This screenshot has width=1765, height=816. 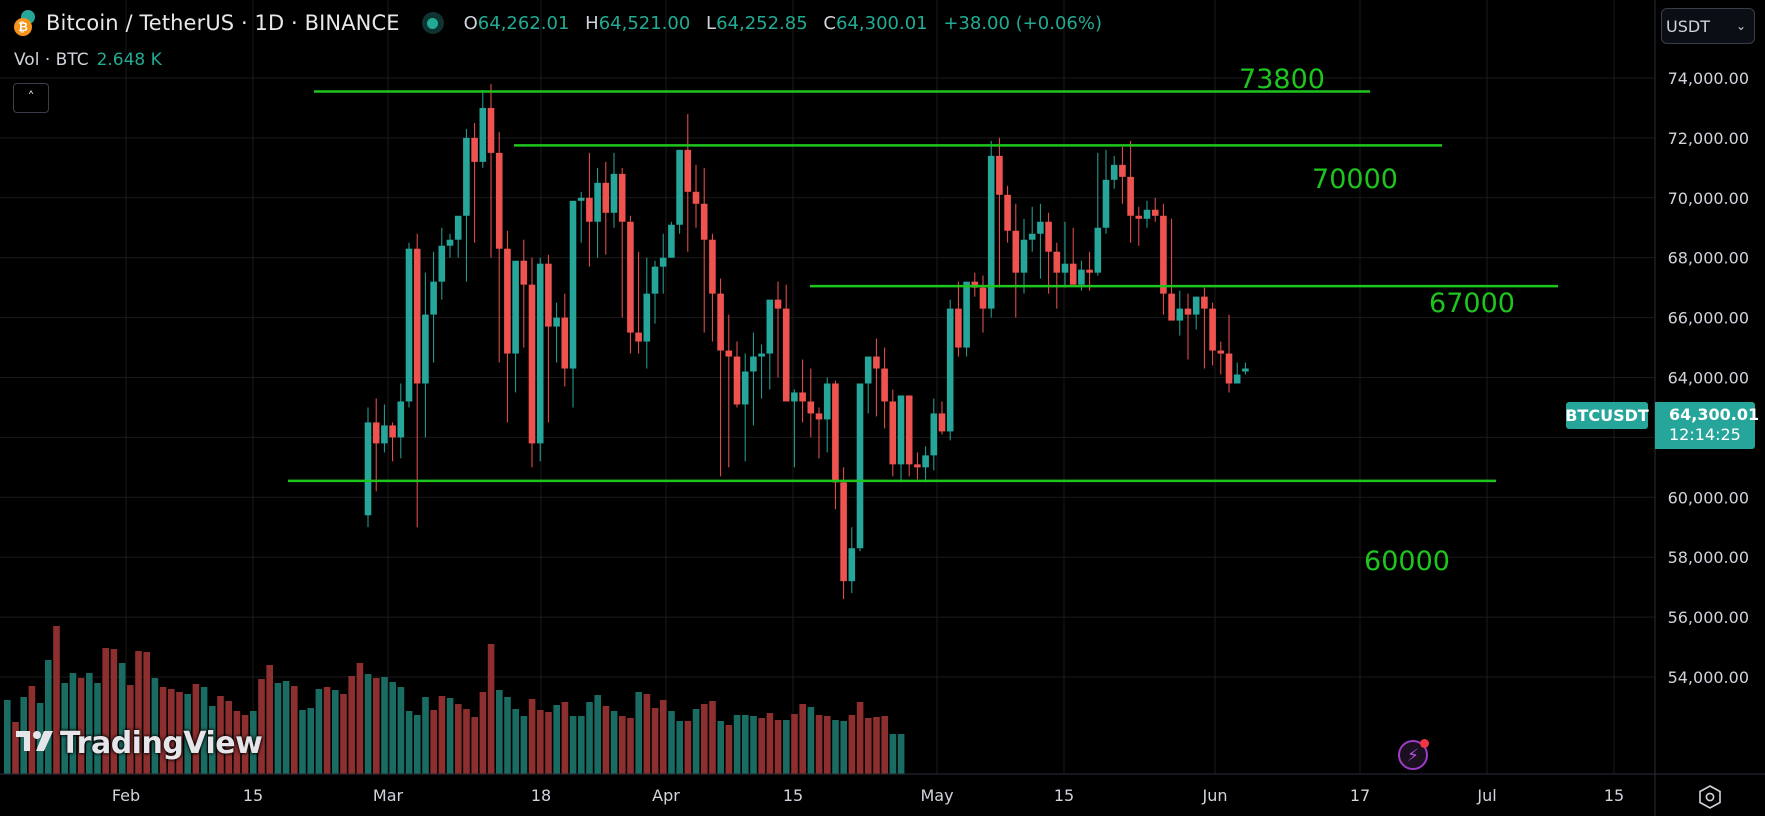 I want to click on price-tick-label: 64,000.00, so click(x=1708, y=378).